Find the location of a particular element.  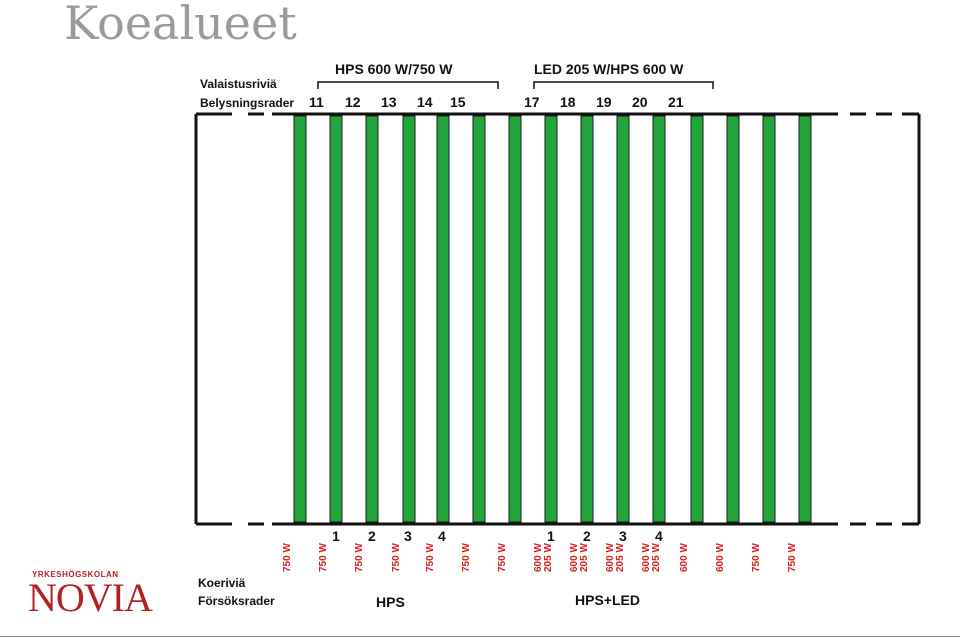

hps-group-bracket is located at coordinates (408, 85).